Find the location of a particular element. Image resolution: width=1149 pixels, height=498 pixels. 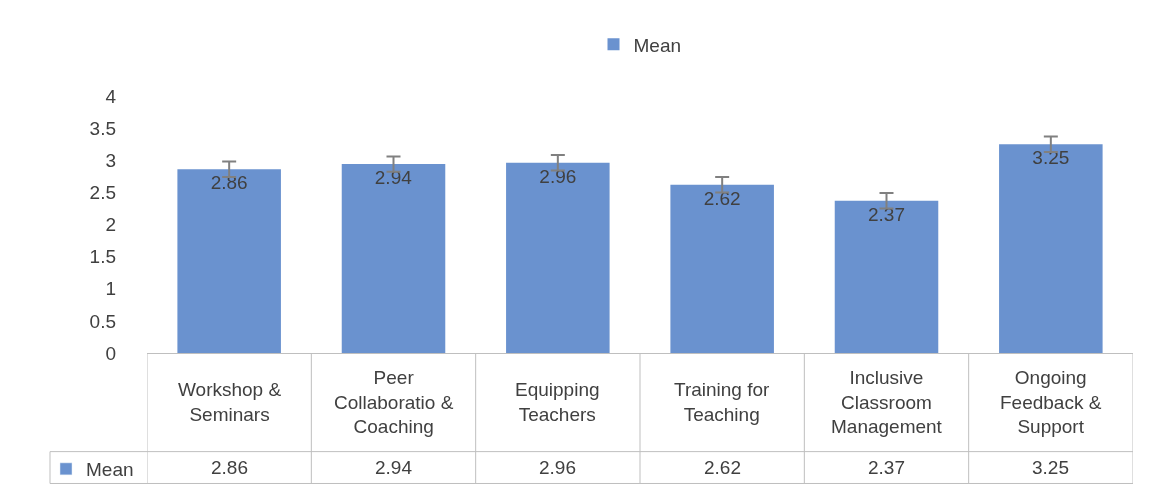

x-tick-label: Training for Teaching is located at coordinates (722, 402).